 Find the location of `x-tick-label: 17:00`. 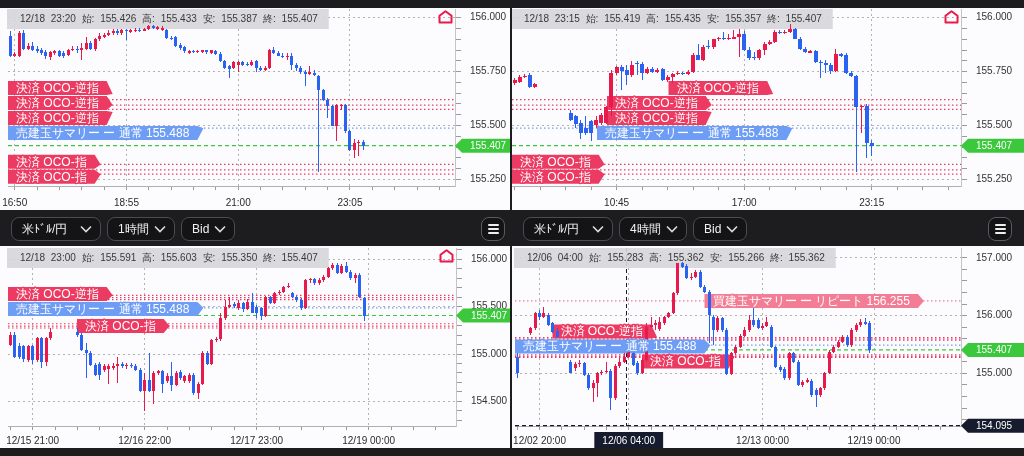

x-tick-label: 17:00 is located at coordinates (744, 202).